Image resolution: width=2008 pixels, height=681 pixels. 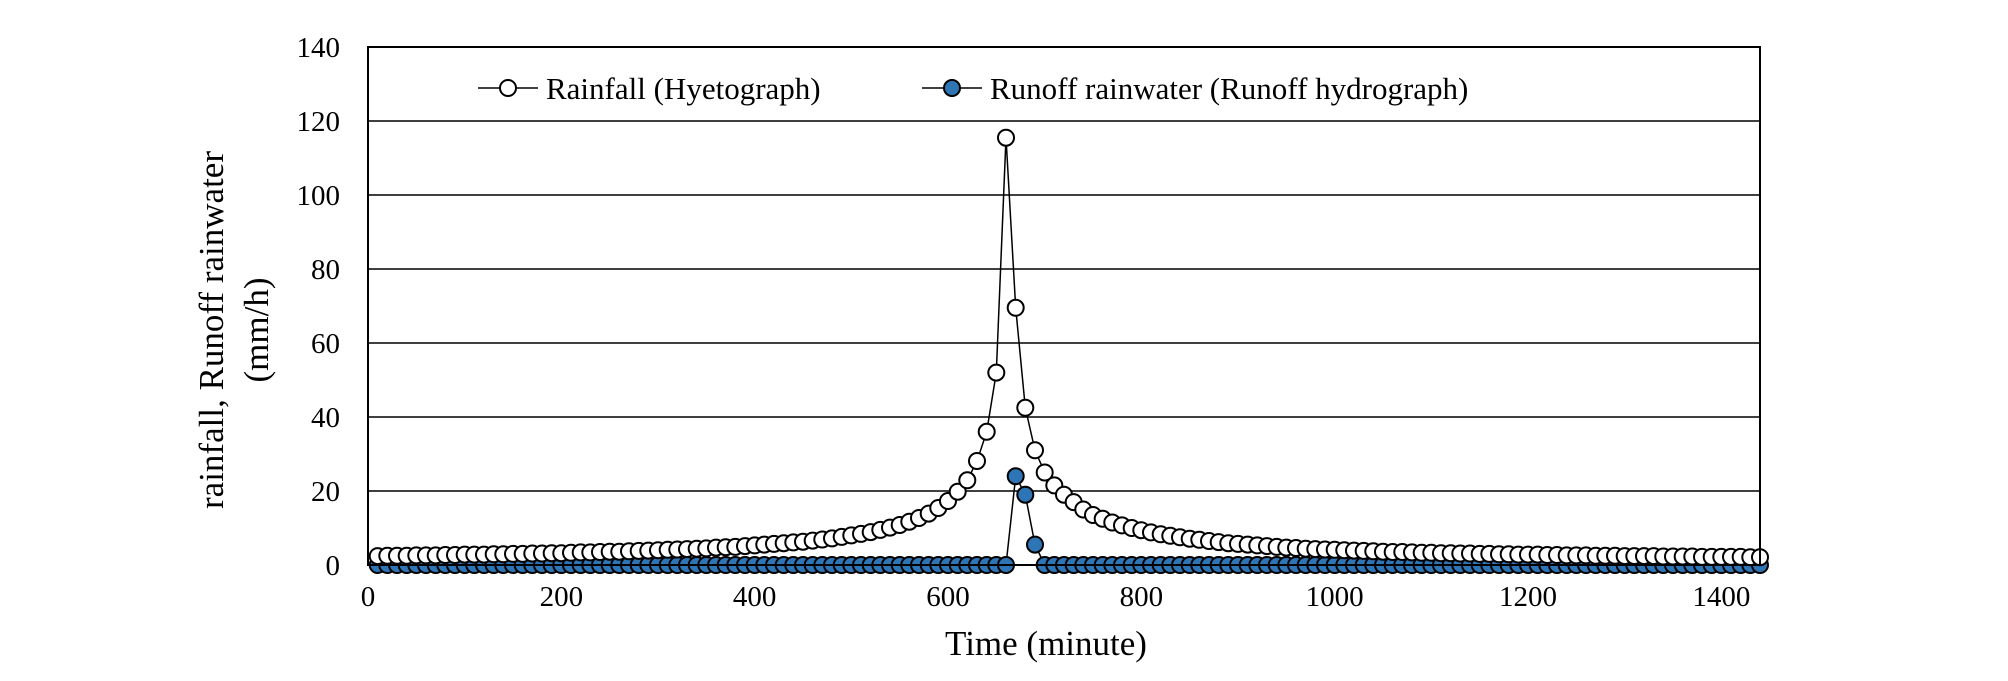 I want to click on legend-label-rainfall: Rainfall (Hyetograph), so click(x=683, y=88).